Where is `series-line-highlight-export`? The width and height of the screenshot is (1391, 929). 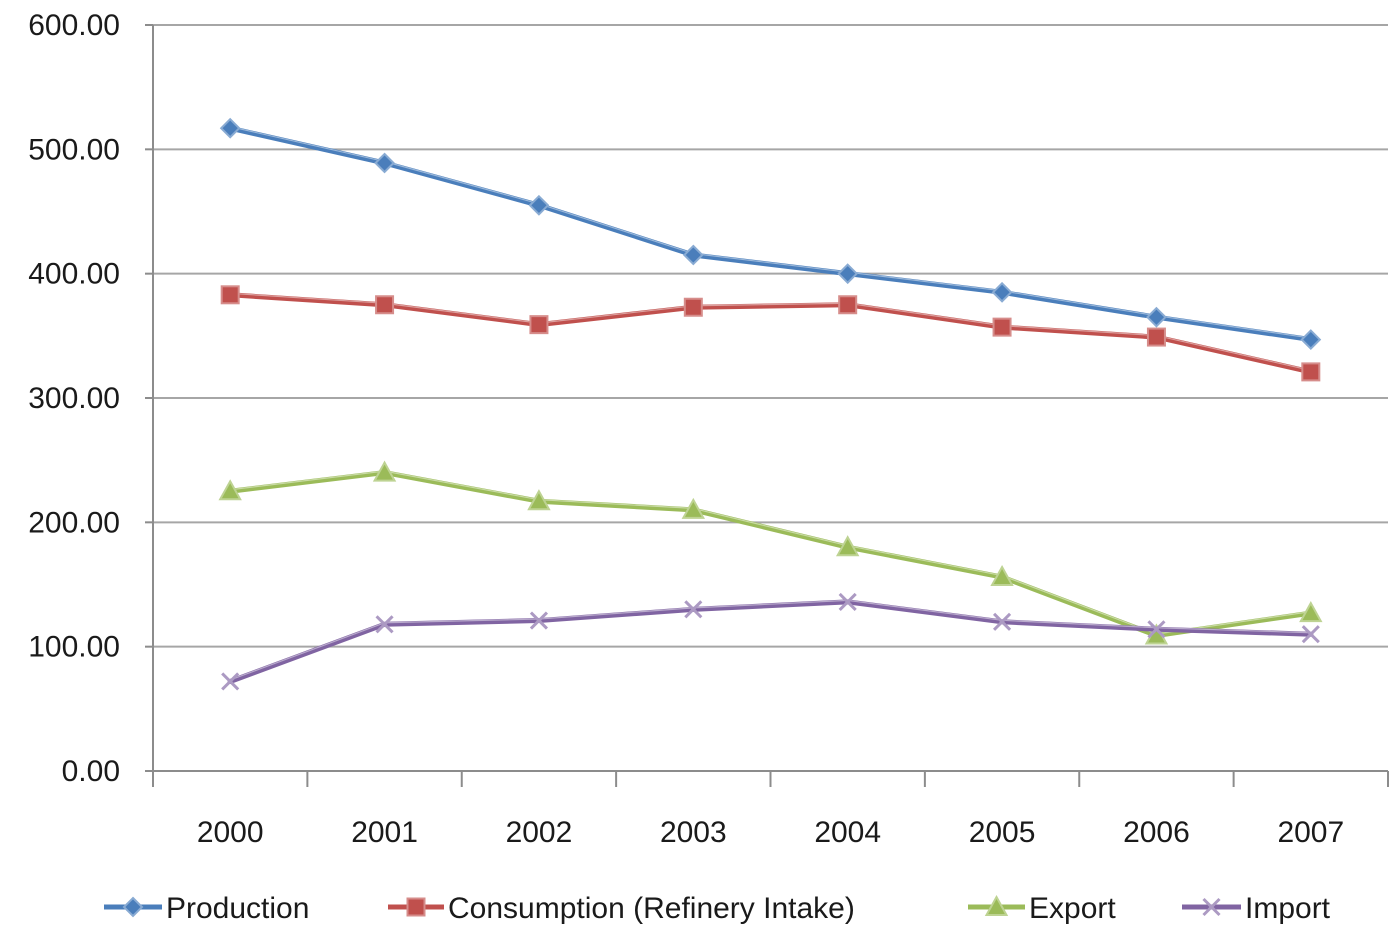
series-line-highlight-export is located at coordinates (770, 552).